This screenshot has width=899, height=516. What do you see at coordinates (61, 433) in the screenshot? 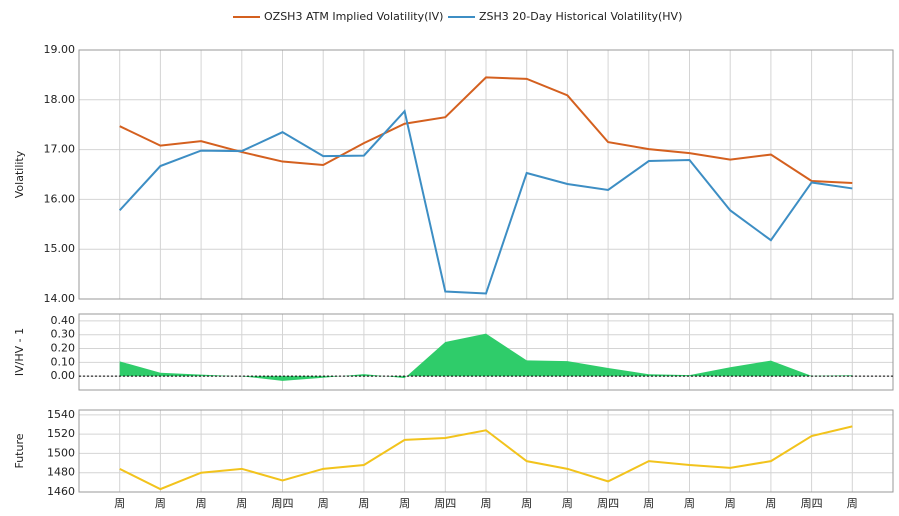
I see `y-tick-label: 1520` at bounding box center [61, 433].